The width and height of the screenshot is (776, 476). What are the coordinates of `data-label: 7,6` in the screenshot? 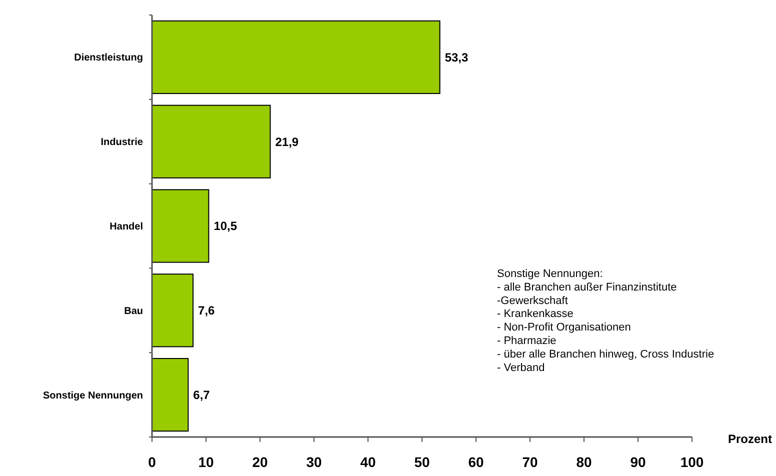 It's located at (207, 311).